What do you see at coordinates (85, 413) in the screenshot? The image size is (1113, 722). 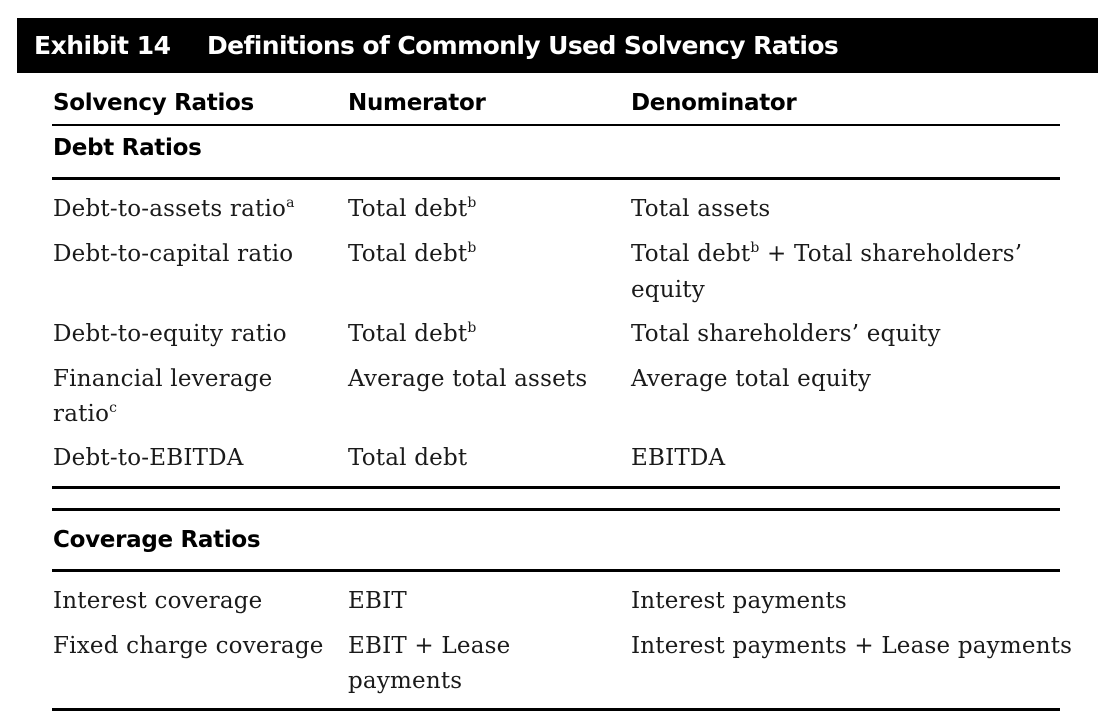 I see `ratio-name-continued: ratioc` at bounding box center [85, 413].